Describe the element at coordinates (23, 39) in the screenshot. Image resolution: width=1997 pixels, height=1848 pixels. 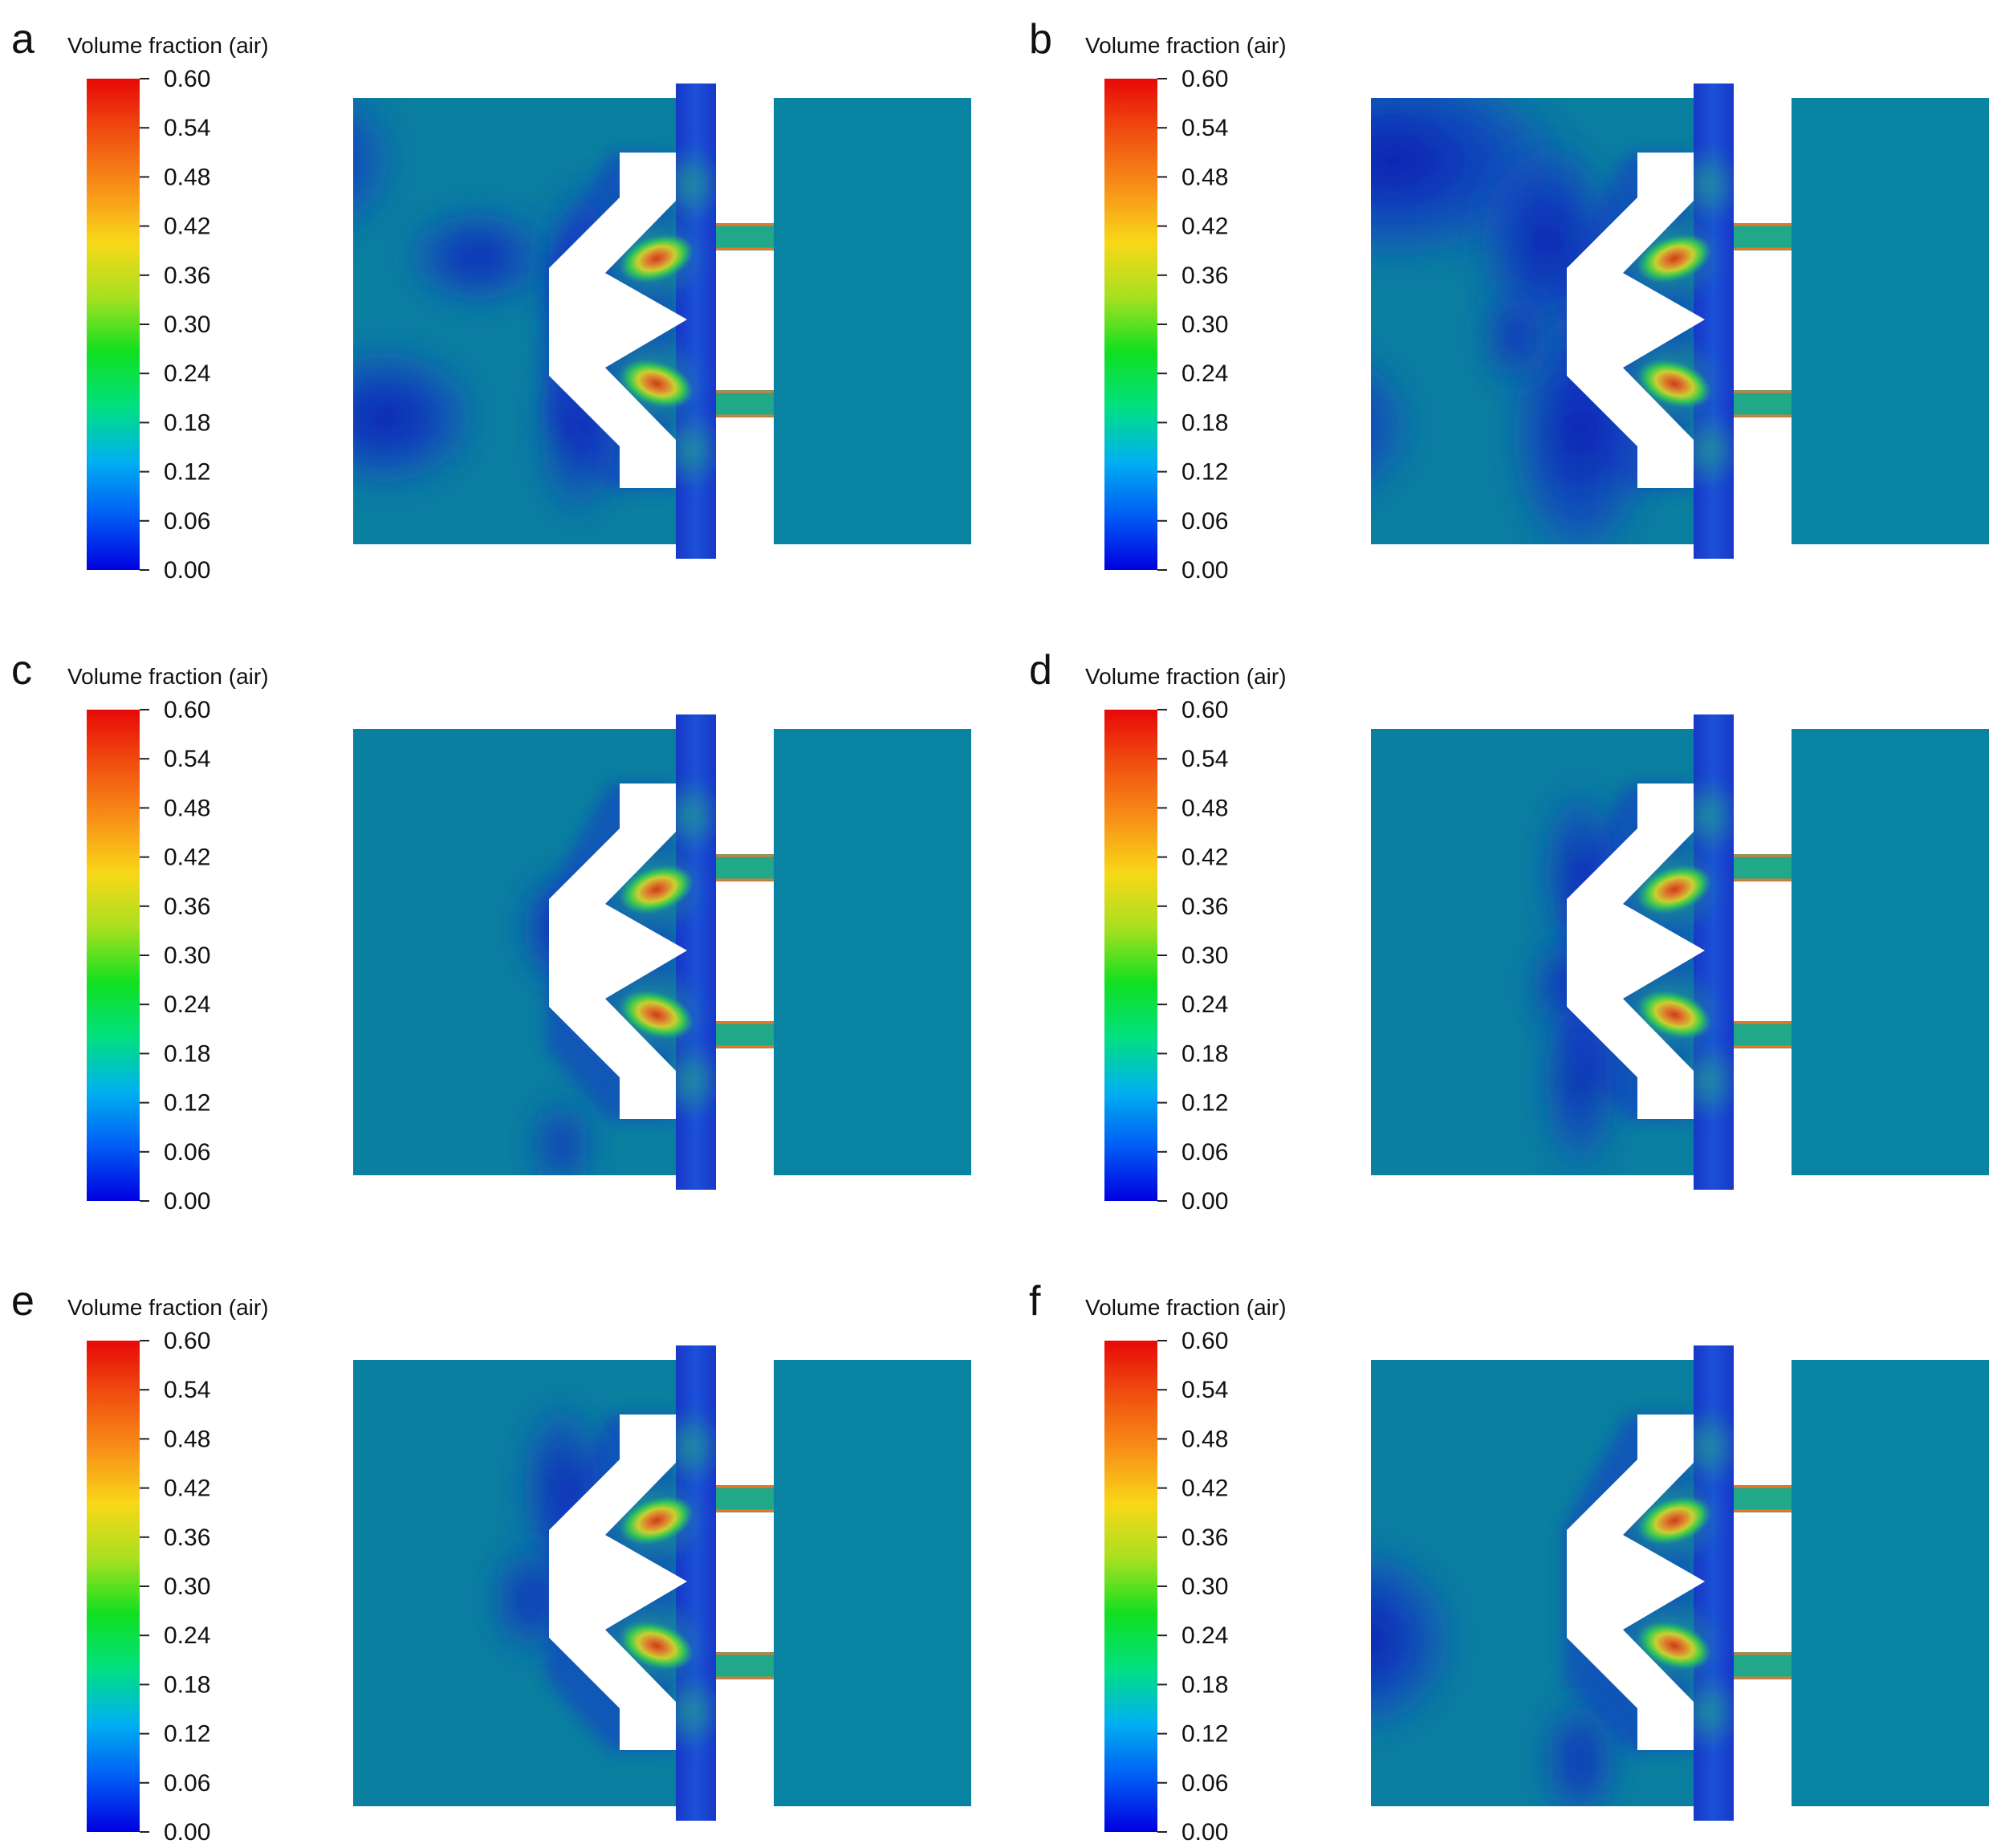
I see `panel-label: a` at that location.